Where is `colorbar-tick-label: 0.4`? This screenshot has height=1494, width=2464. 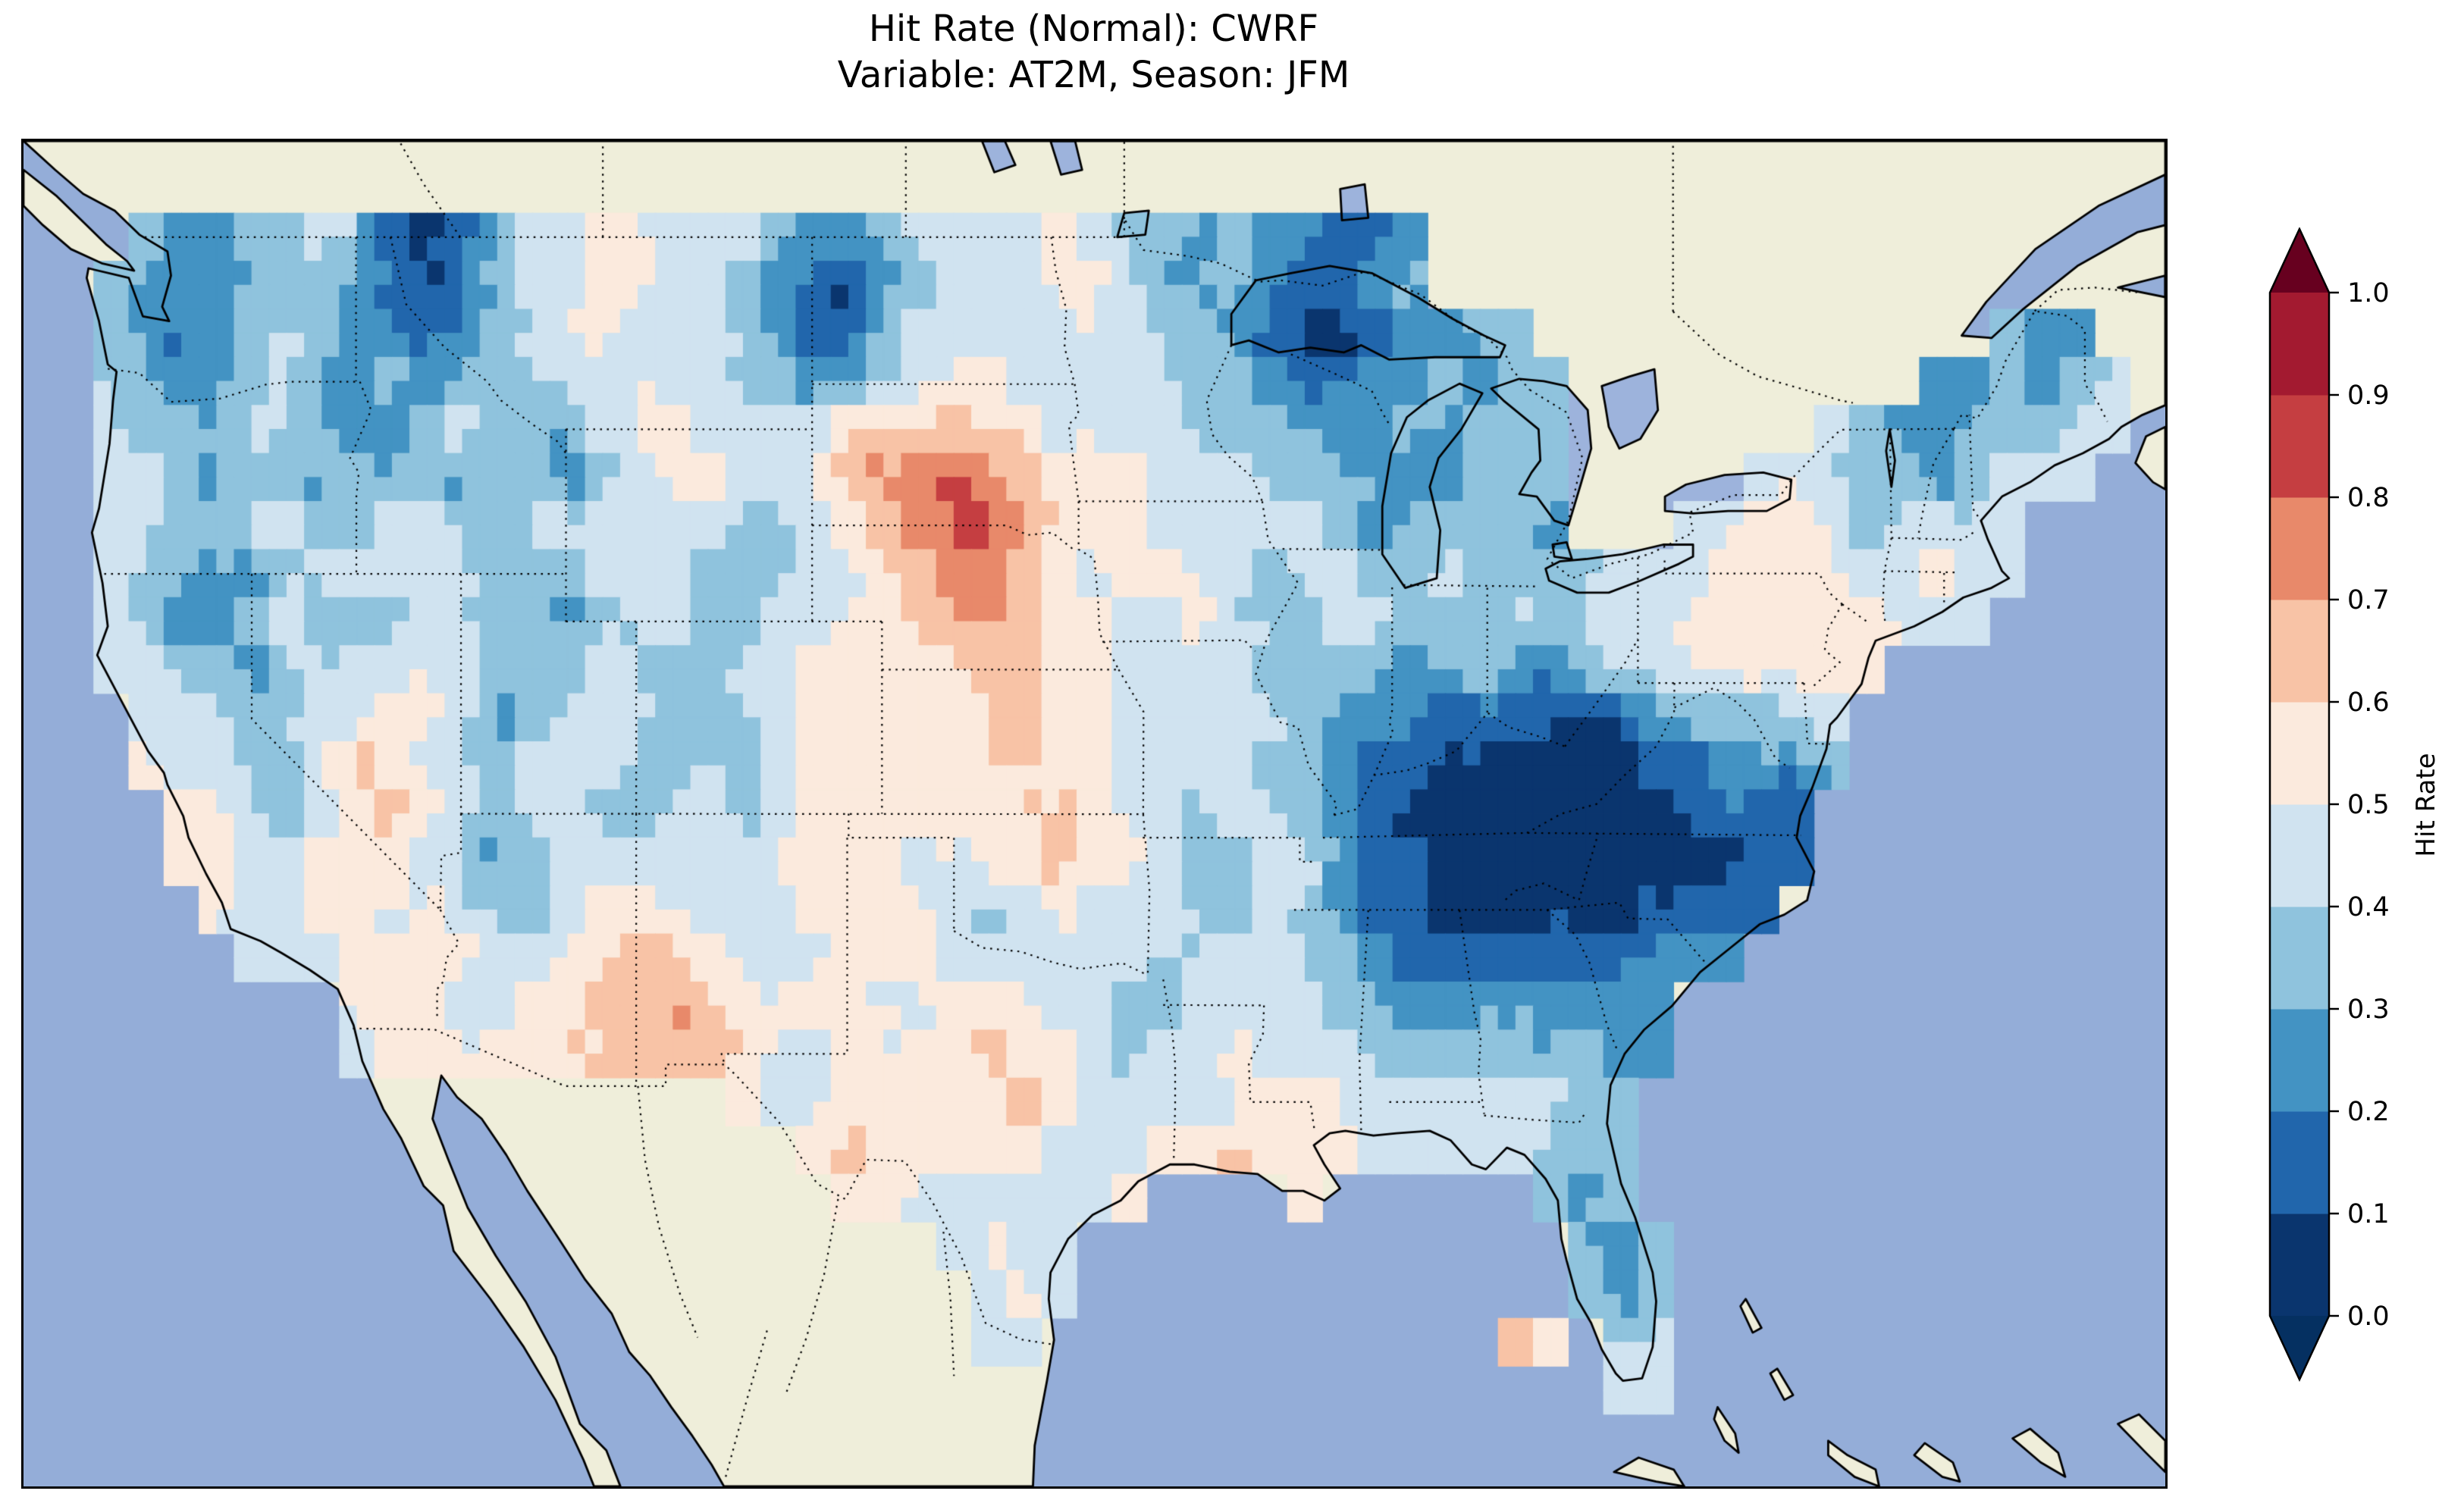 colorbar-tick-label: 0.4 is located at coordinates (2368, 907).